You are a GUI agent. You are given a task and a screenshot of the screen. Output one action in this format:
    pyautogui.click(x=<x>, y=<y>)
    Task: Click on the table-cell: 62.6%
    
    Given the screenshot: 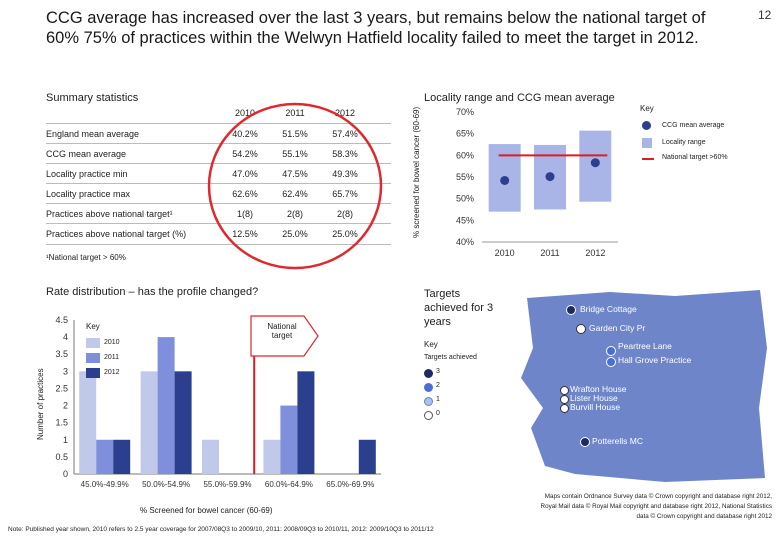 What is the action you would take?
    pyautogui.click(x=245, y=194)
    